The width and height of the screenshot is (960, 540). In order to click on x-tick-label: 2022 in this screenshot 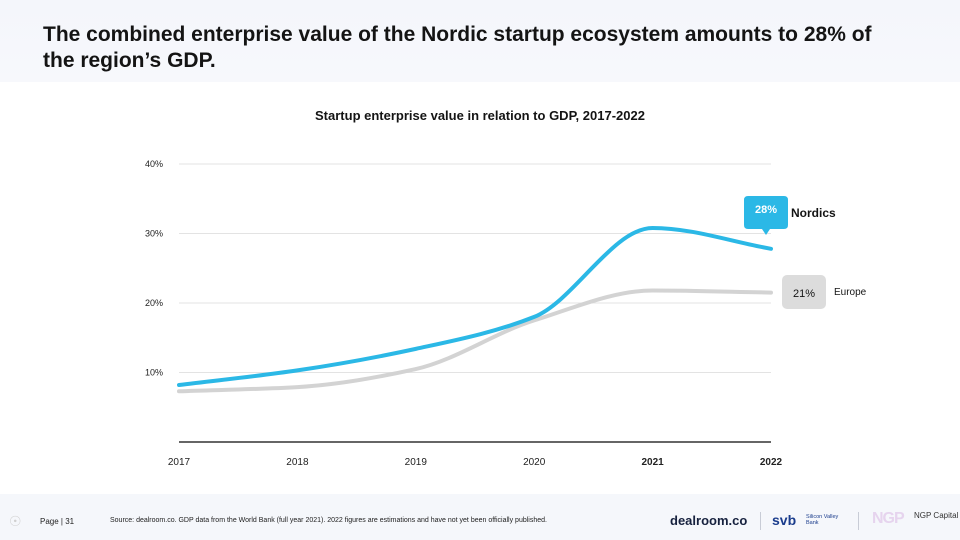, I will do `click(771, 462)`.